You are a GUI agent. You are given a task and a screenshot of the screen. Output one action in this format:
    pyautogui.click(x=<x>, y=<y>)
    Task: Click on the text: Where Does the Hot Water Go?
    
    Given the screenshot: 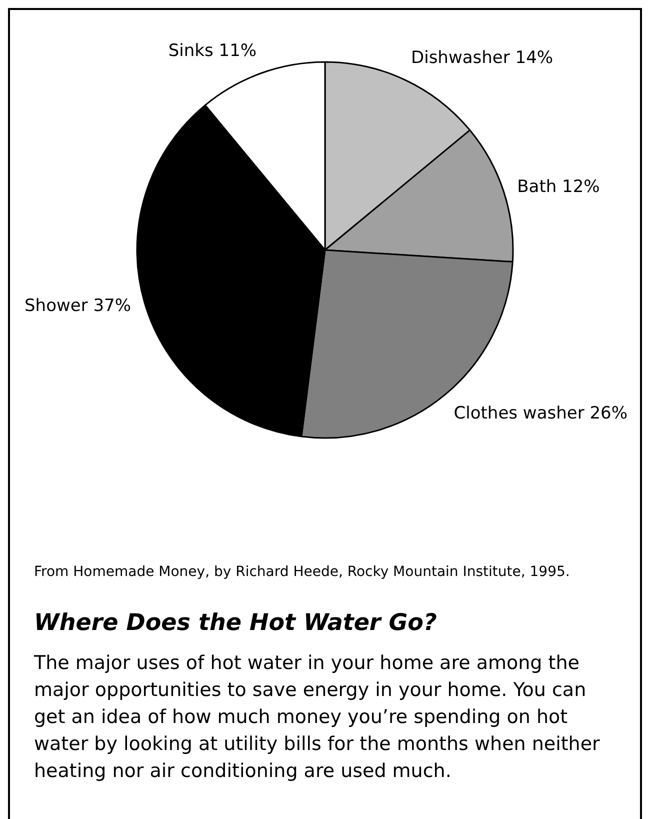 What is the action you would take?
    pyautogui.click(x=235, y=623)
    